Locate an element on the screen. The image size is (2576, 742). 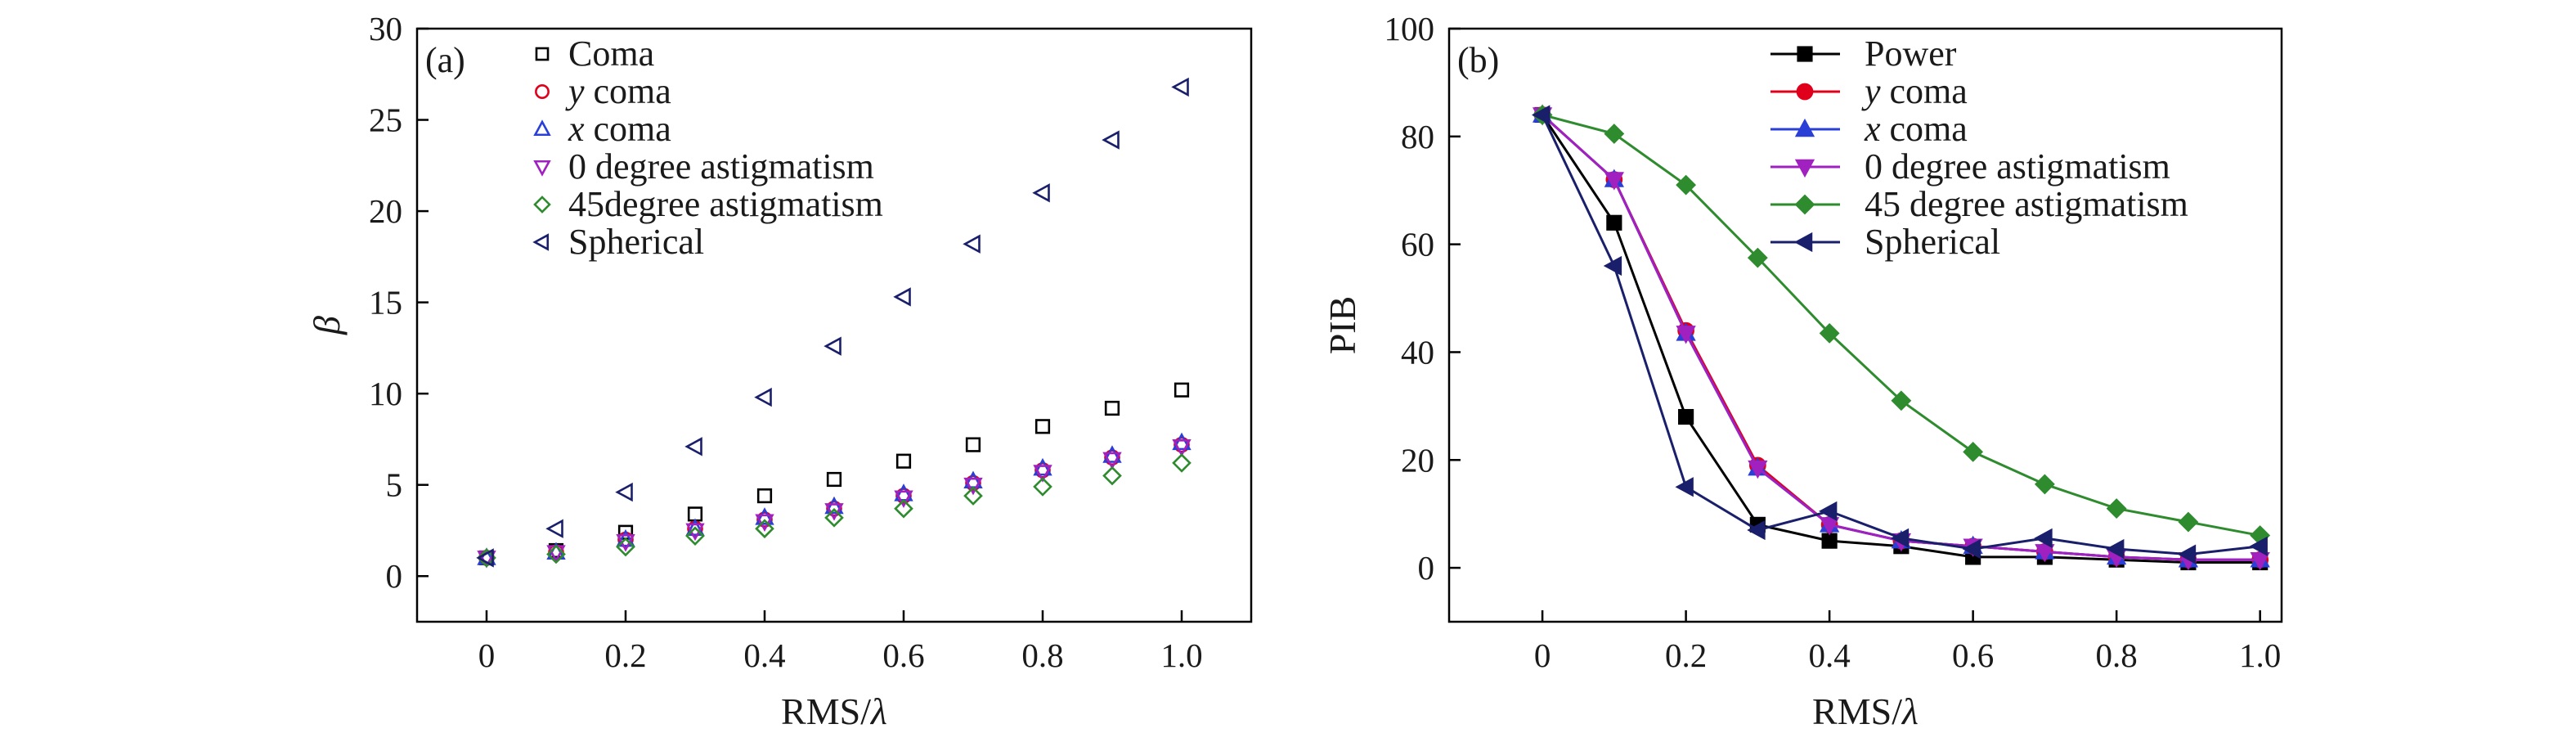
series-y-coma is located at coordinates (834, 501).